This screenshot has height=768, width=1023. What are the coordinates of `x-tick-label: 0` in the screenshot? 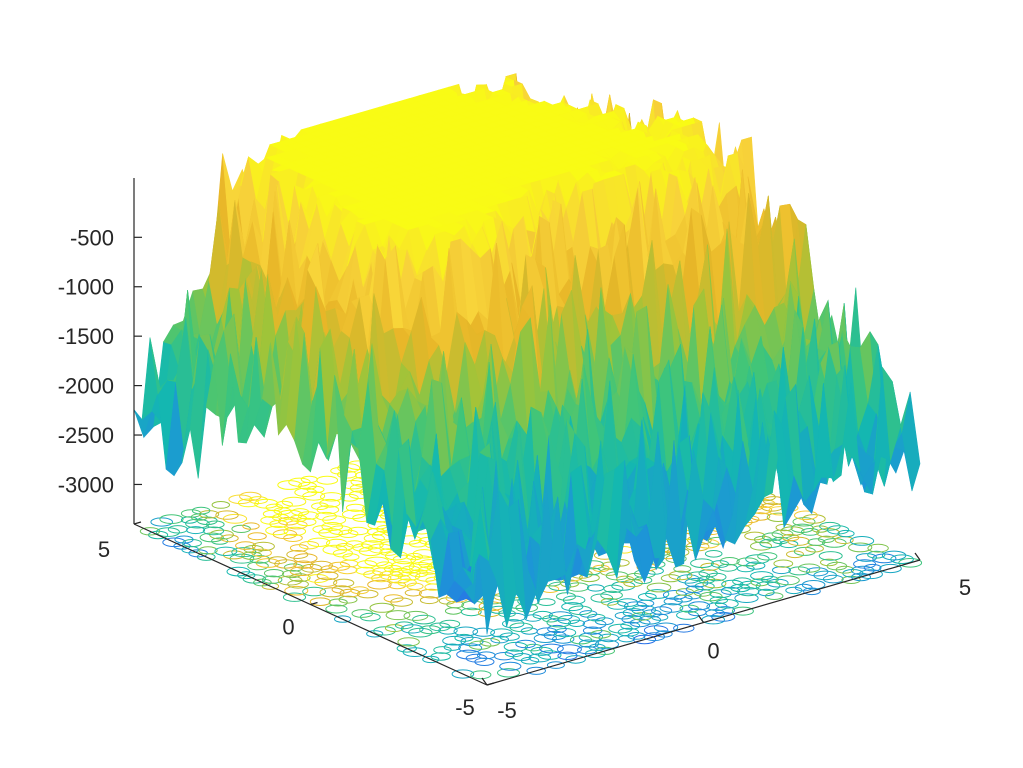 It's located at (713, 651).